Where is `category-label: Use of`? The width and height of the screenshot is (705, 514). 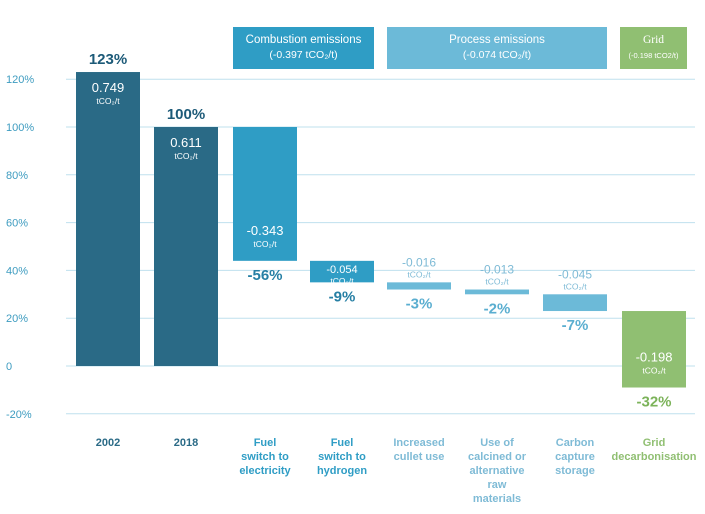
category-label: Use of is located at coordinates (497, 443).